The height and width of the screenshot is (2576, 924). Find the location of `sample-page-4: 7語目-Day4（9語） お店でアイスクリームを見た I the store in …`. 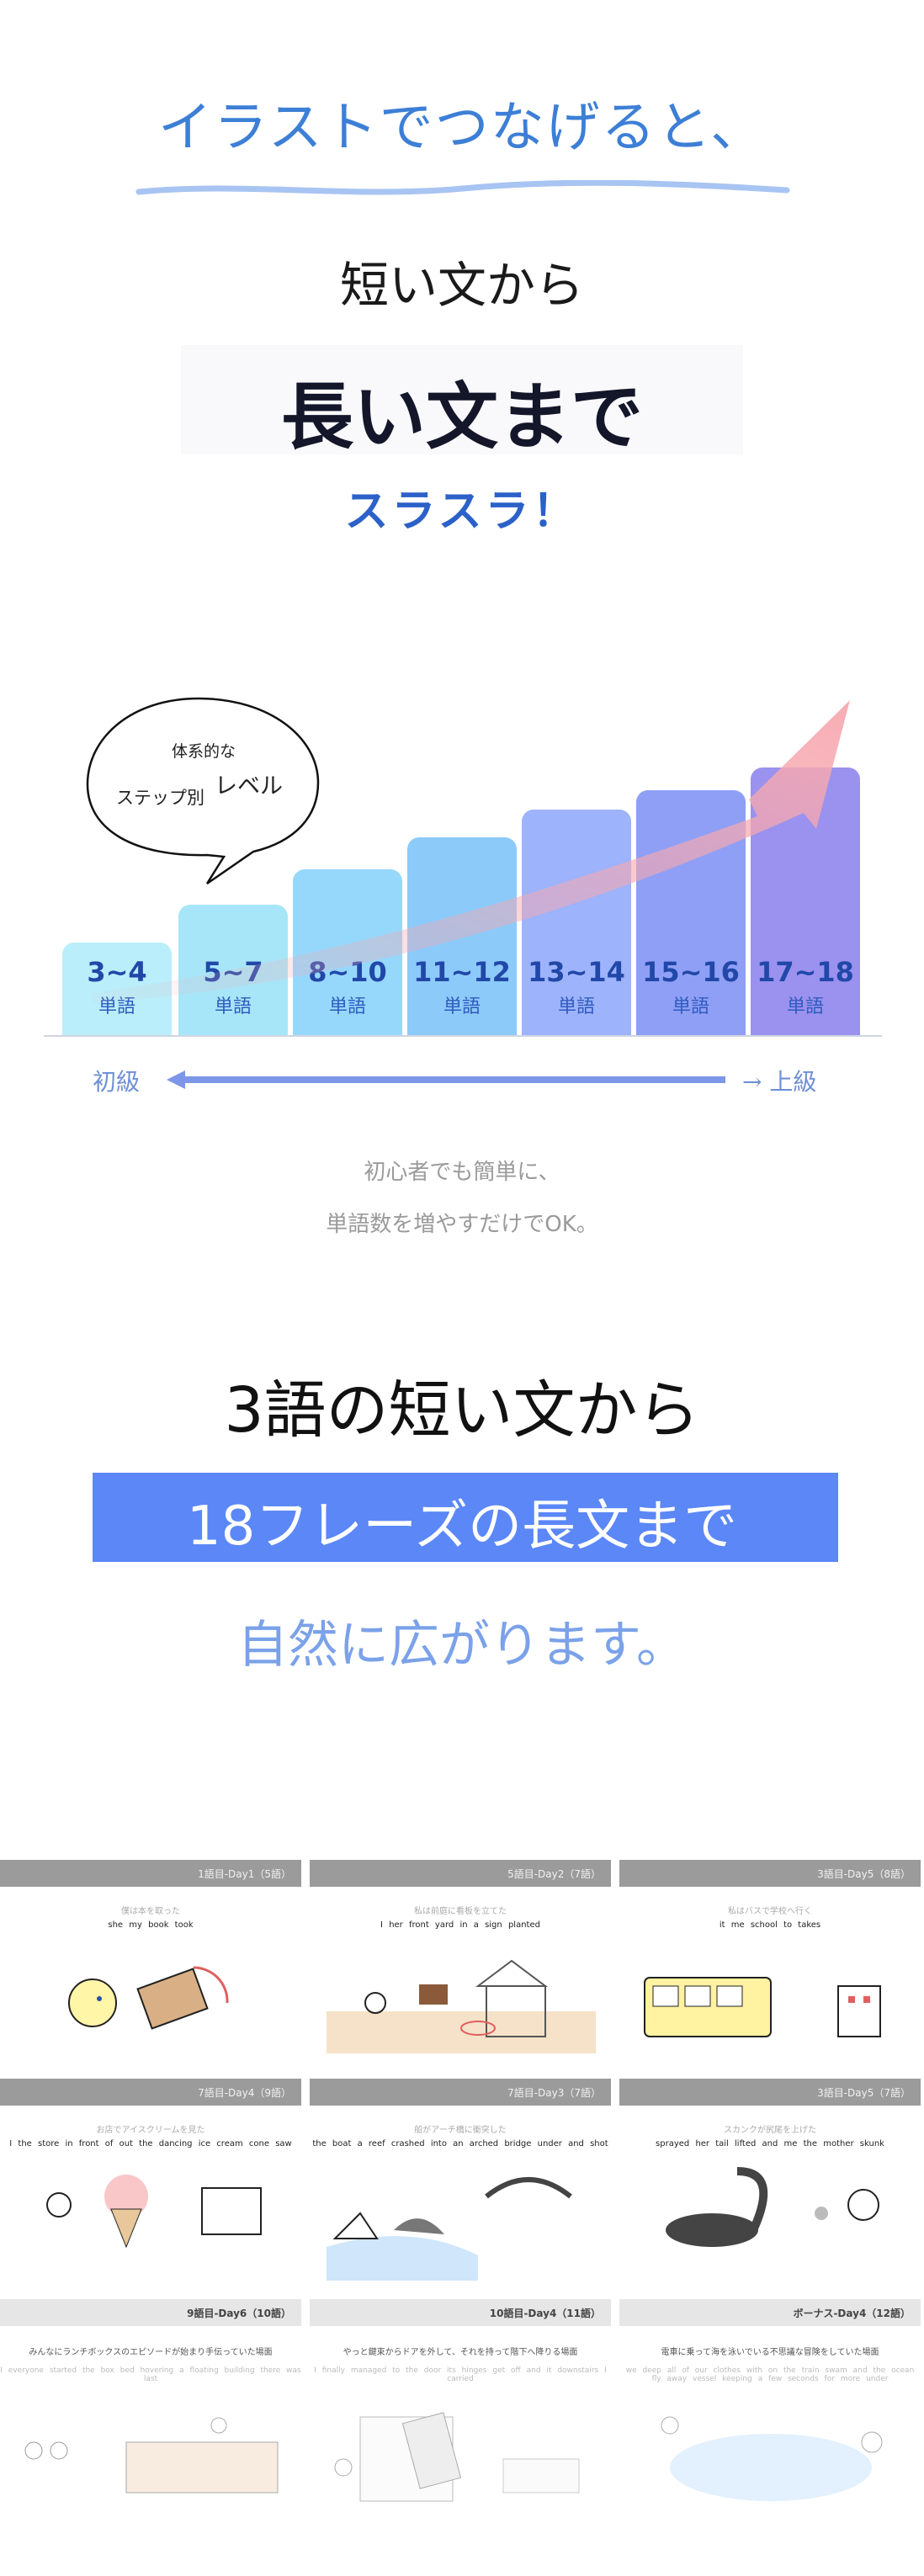

sample-page-4: 7語目-Day4（9語） お店でアイスクリームを見た I the store in … is located at coordinates (150, 2187).